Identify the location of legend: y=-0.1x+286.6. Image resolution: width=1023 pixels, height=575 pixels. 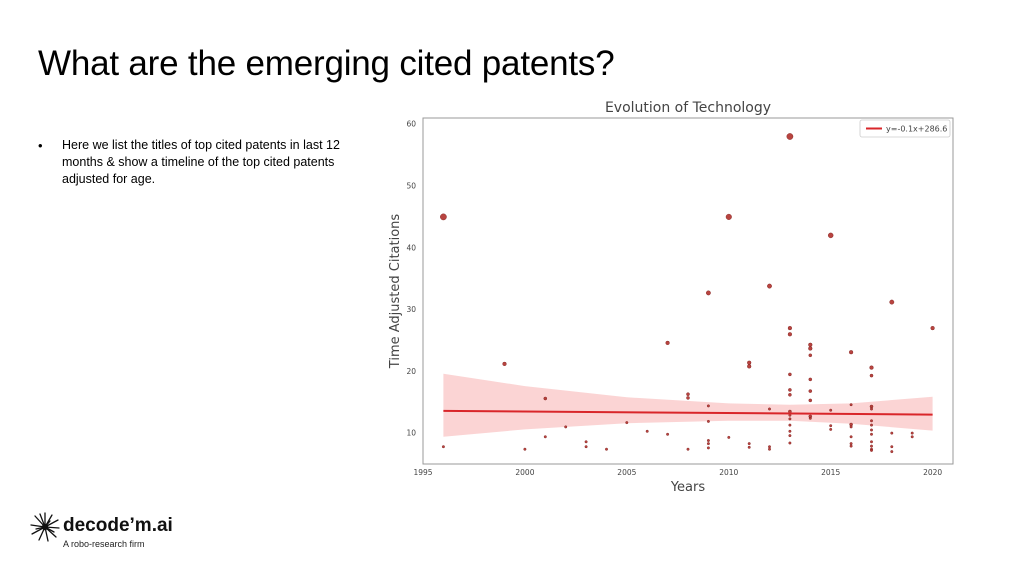
(905, 128).